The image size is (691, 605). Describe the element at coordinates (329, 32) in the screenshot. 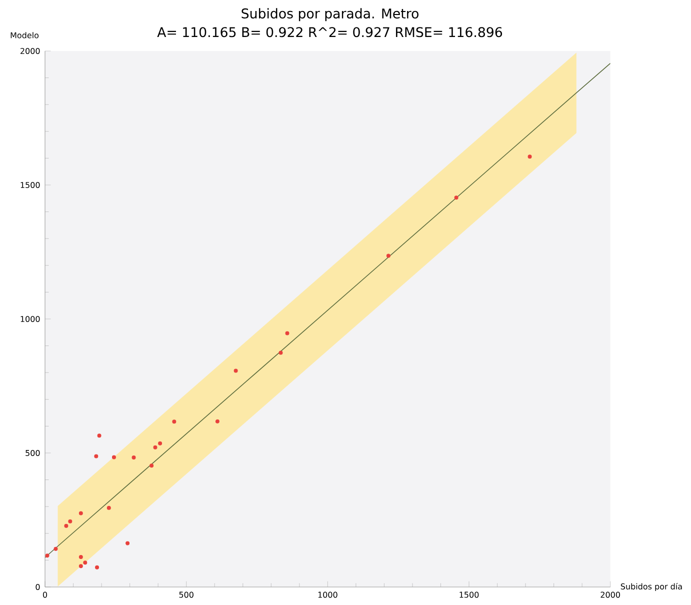

I see `chart-subtitle: A= 110.165 B= 0.922 R^2= 0.927 RMSE= 116.896` at that location.